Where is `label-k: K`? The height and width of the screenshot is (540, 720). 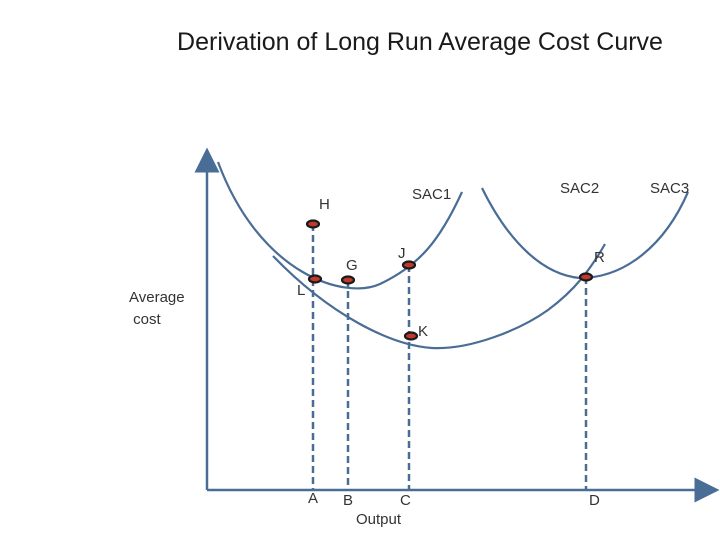
label-k: K is located at coordinates (423, 331).